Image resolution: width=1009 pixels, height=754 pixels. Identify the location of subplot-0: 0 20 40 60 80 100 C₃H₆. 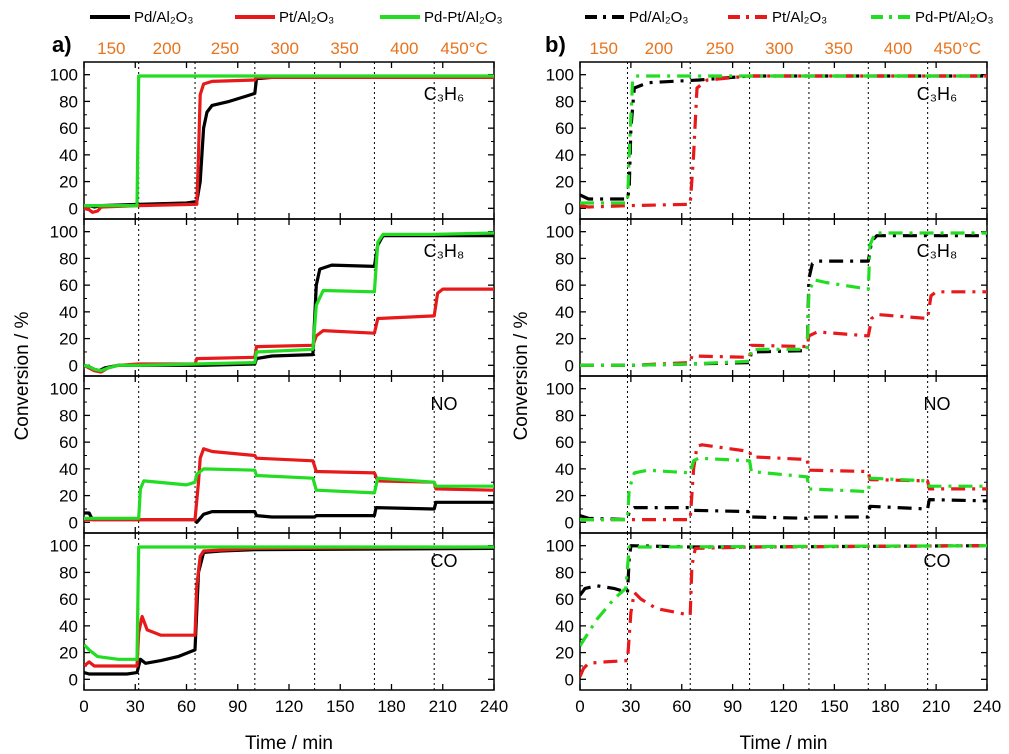
(272, 140).